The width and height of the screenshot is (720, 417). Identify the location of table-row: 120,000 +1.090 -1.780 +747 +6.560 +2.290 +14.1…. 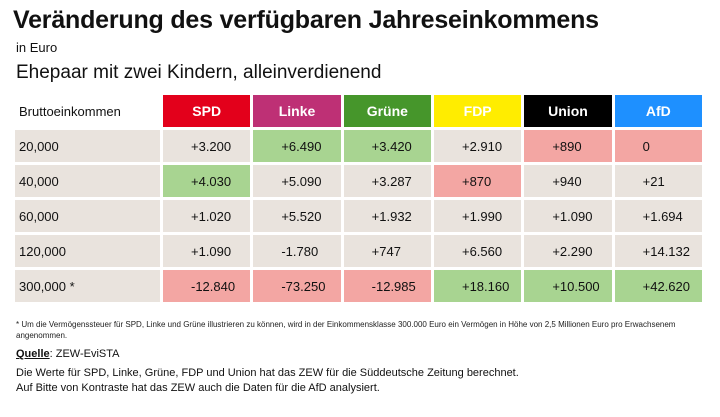
(358, 251).